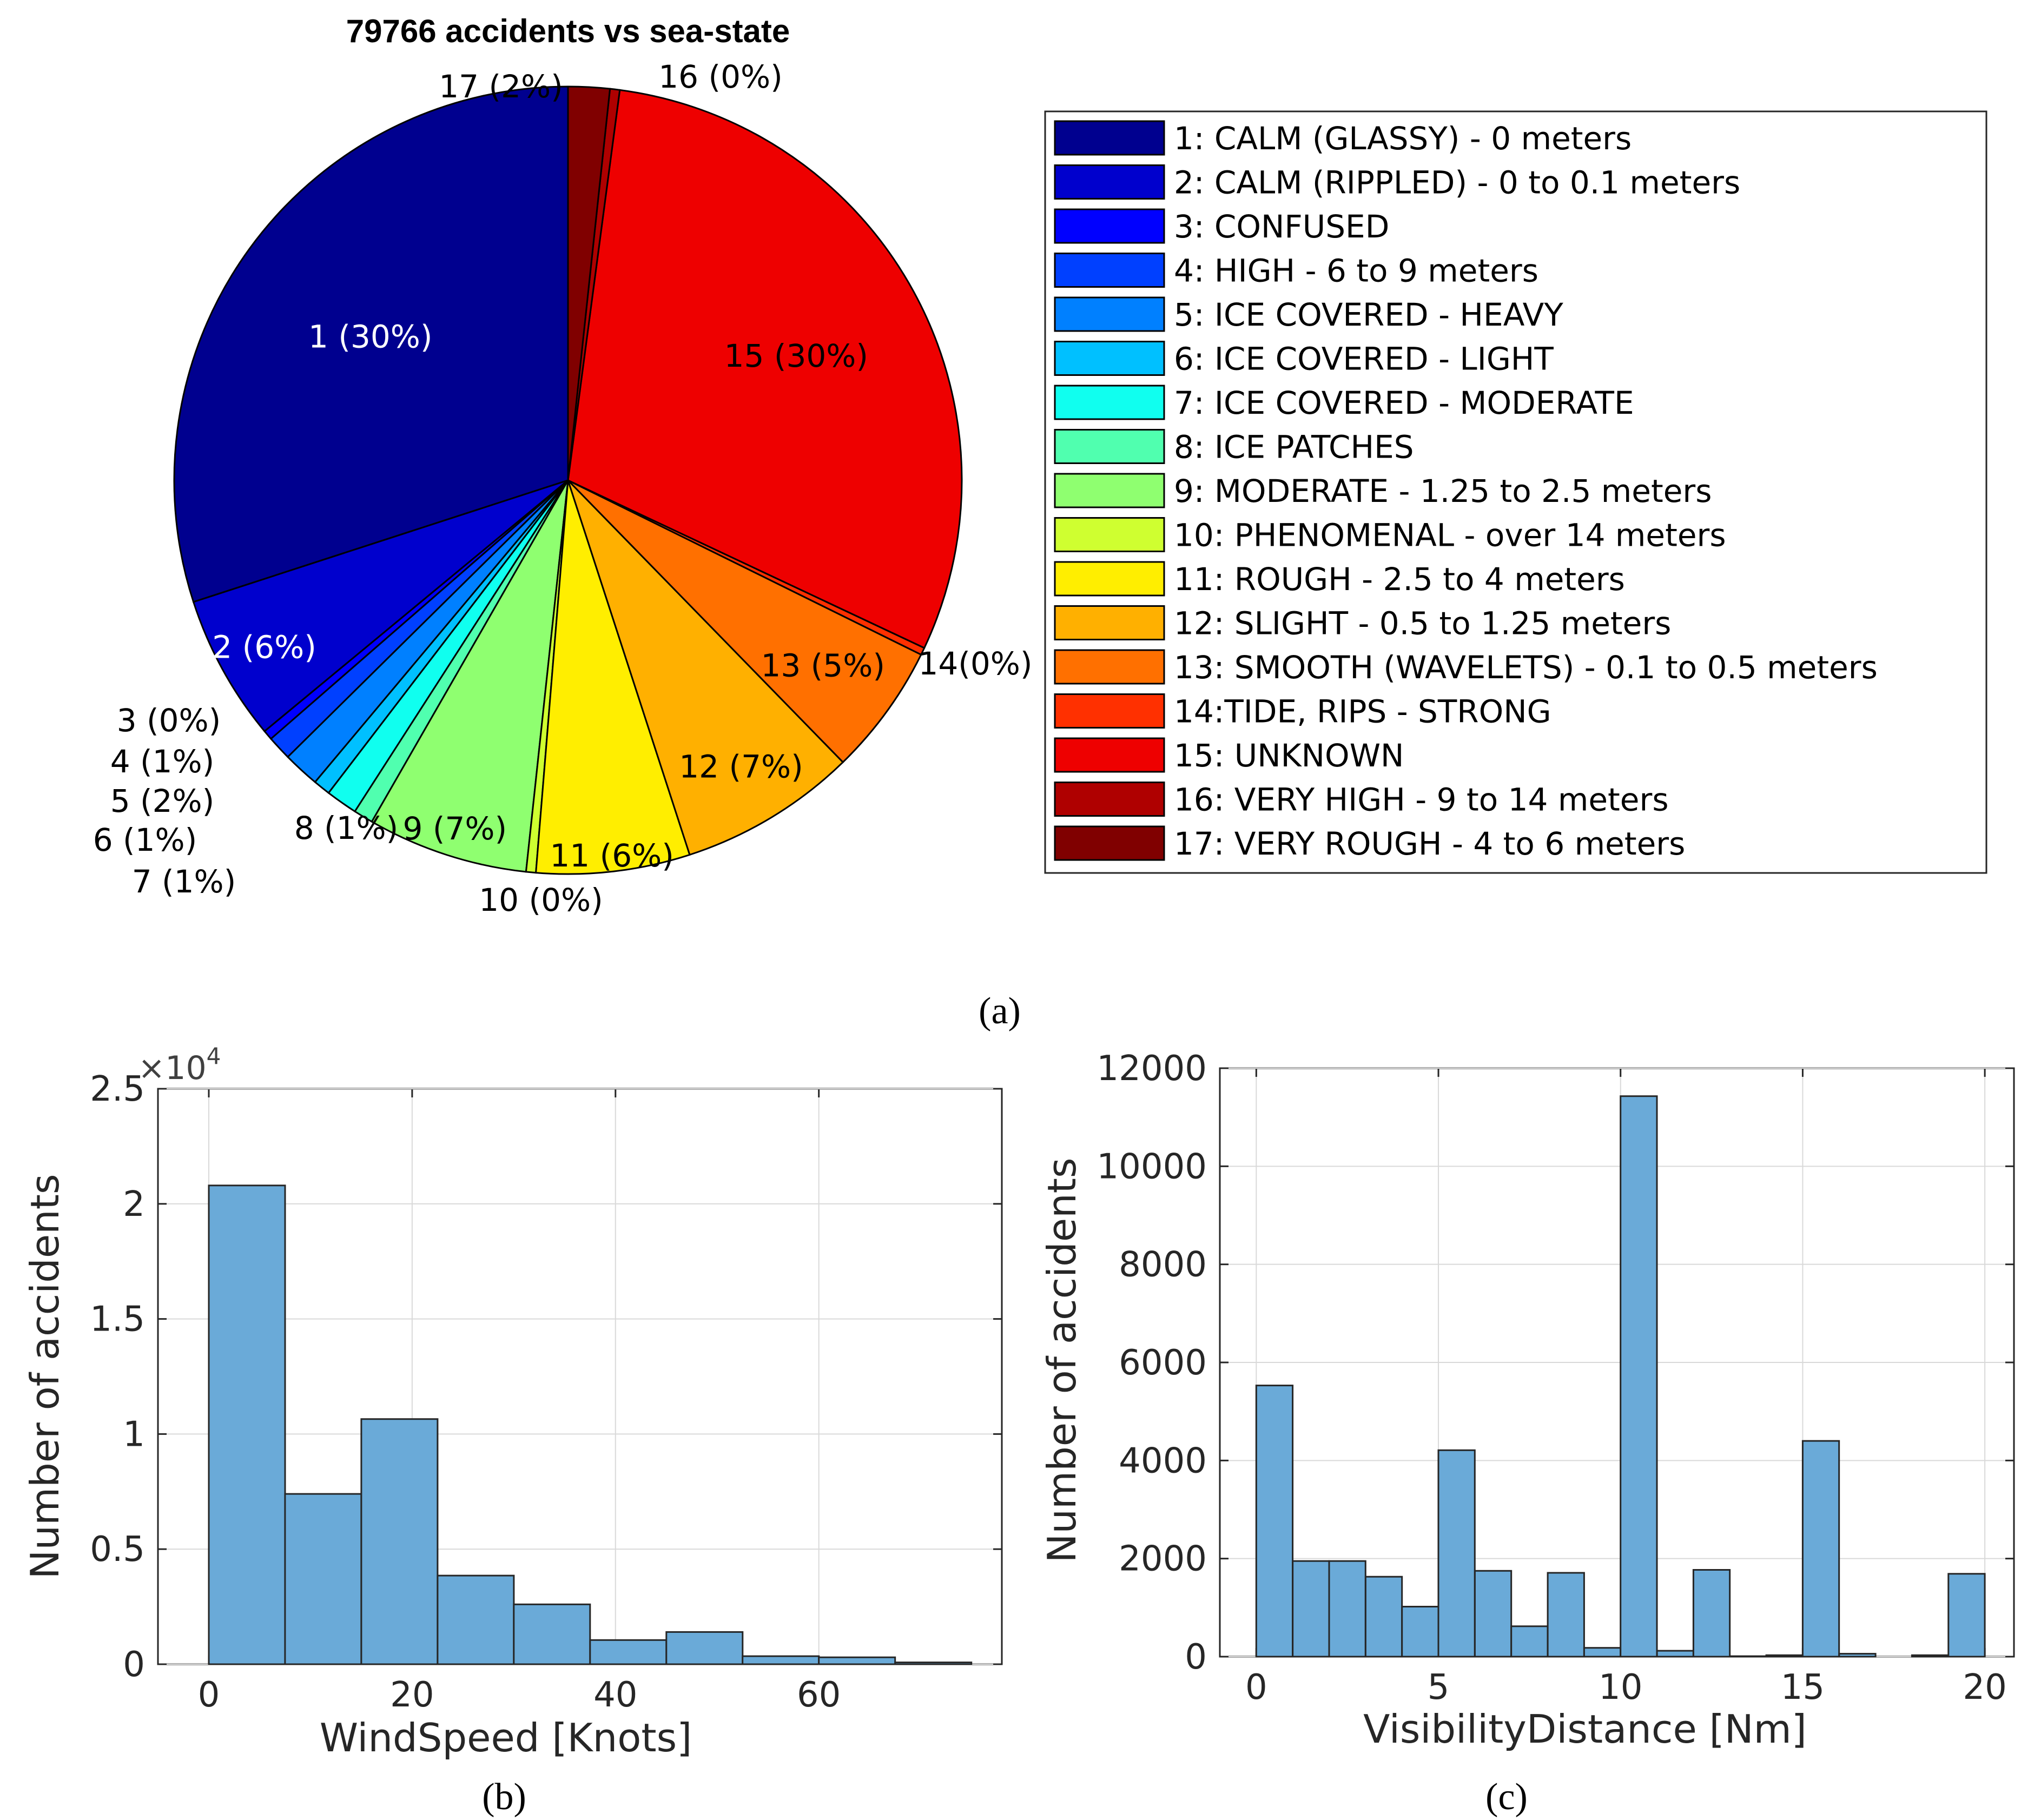 This screenshot has width=2021, height=1820. What do you see at coordinates (1289, 755) in the screenshot?
I see `legend-entry-15: 15: UNKNOWN` at bounding box center [1289, 755].